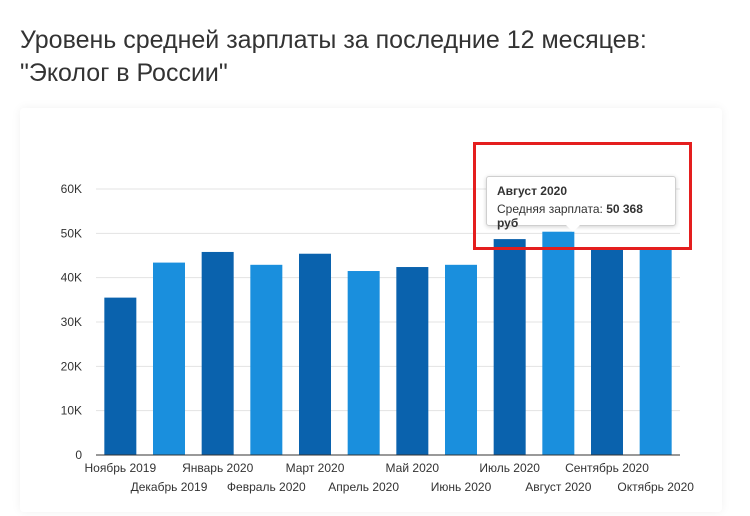 Image resolution: width=750 pixels, height=516 pixels. Describe the element at coordinates (315, 468) in the screenshot. I see `x-tick-label: Март 2020` at that location.